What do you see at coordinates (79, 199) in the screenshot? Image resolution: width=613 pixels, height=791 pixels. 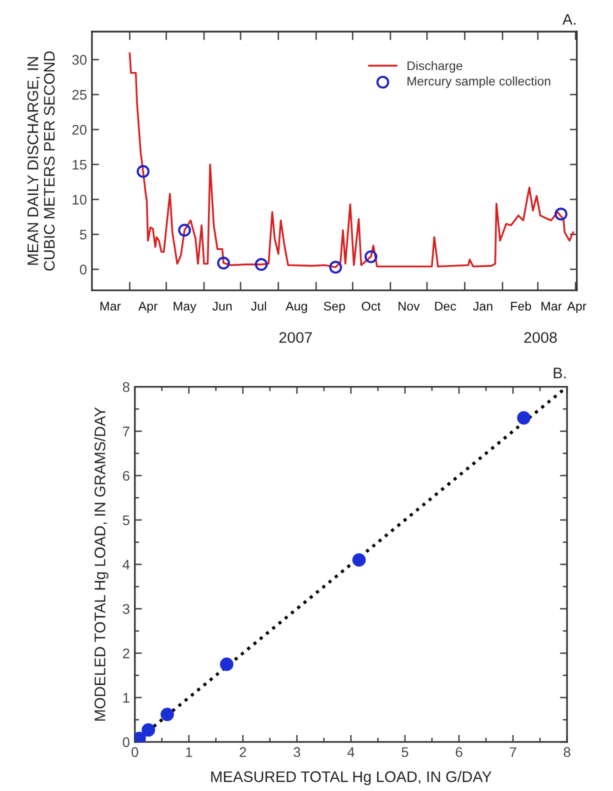 I see `y-tick-label: 10` at bounding box center [79, 199].